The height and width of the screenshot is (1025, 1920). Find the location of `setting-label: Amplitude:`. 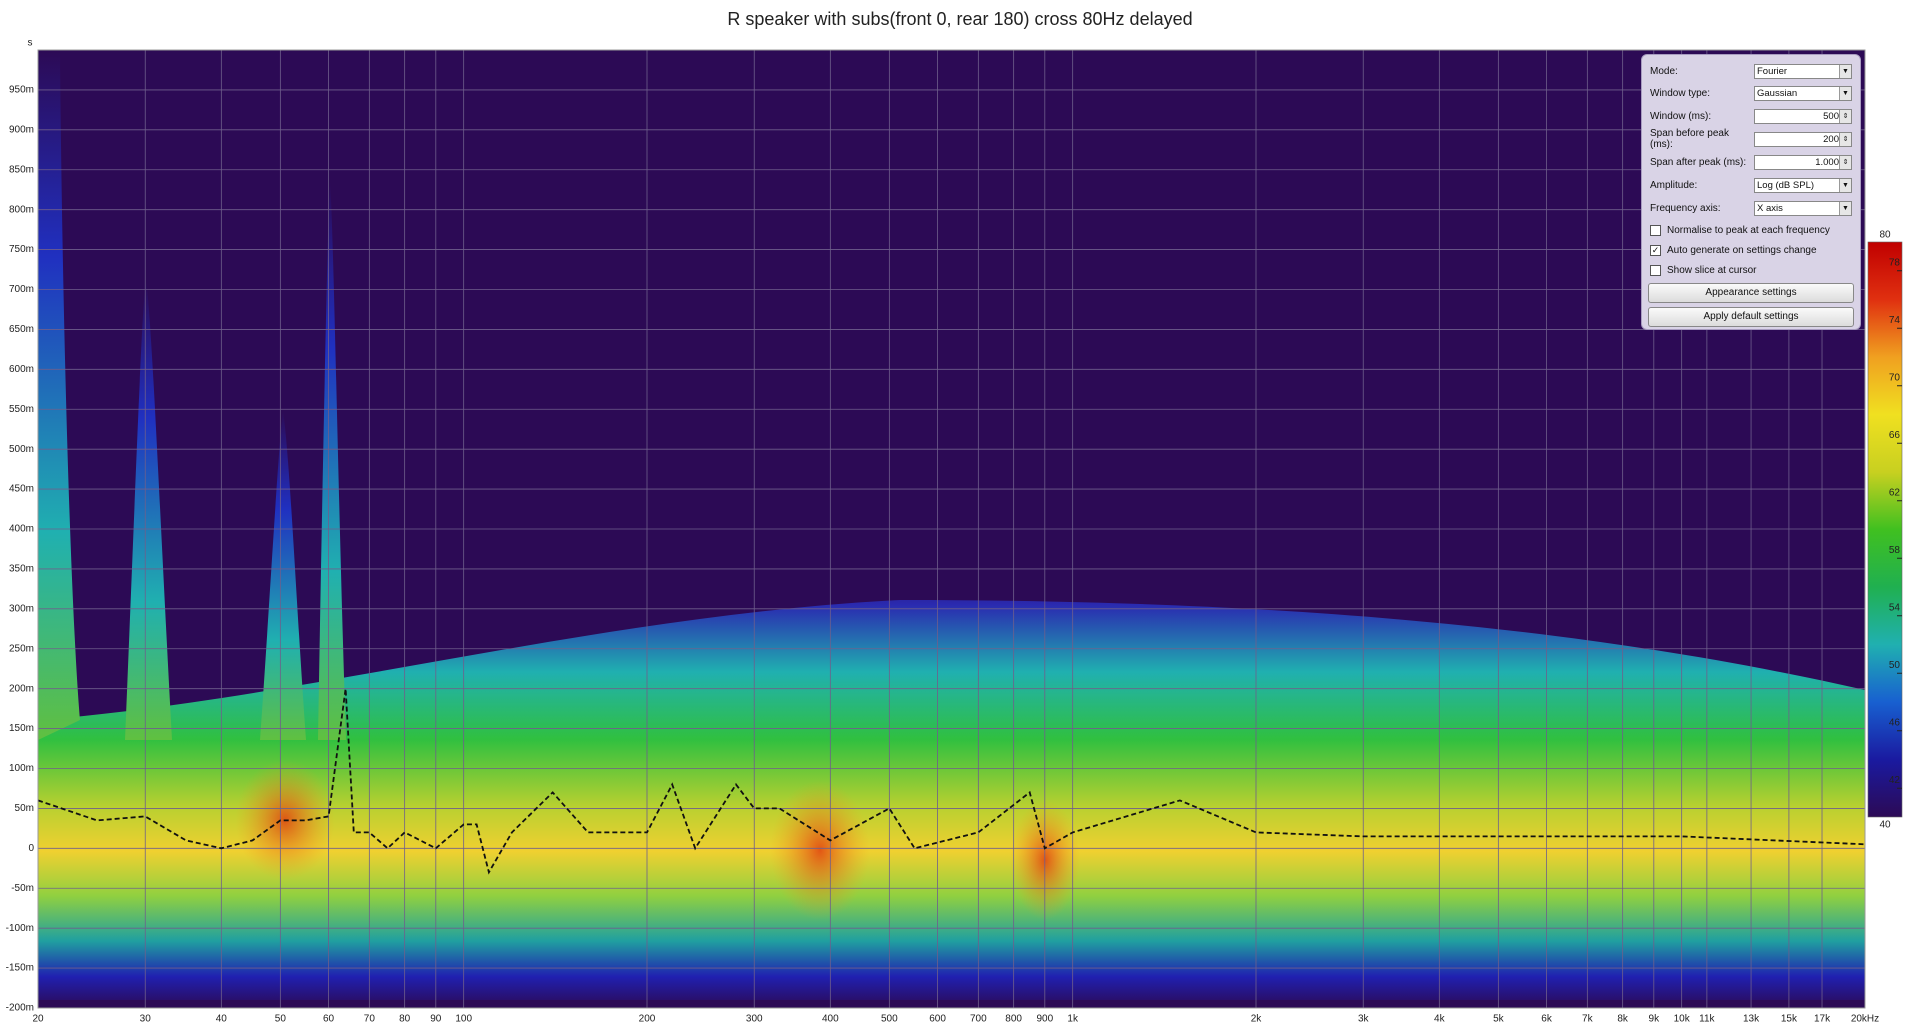

setting-label: Amplitude: is located at coordinates (1674, 185).